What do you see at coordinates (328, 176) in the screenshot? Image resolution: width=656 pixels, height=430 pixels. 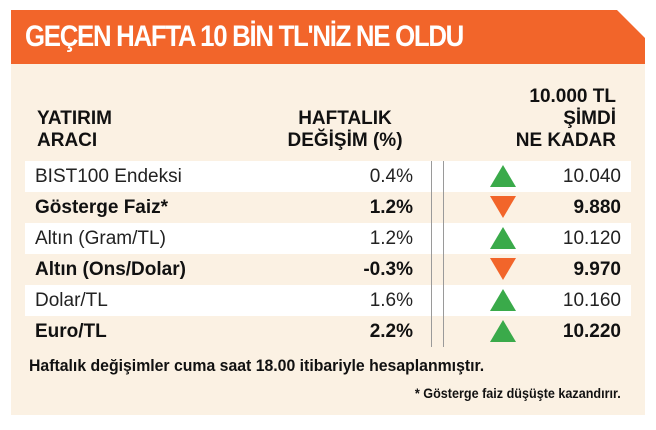 I see `table-row: BIST100 Endeksi 0.4% 10.040` at bounding box center [328, 176].